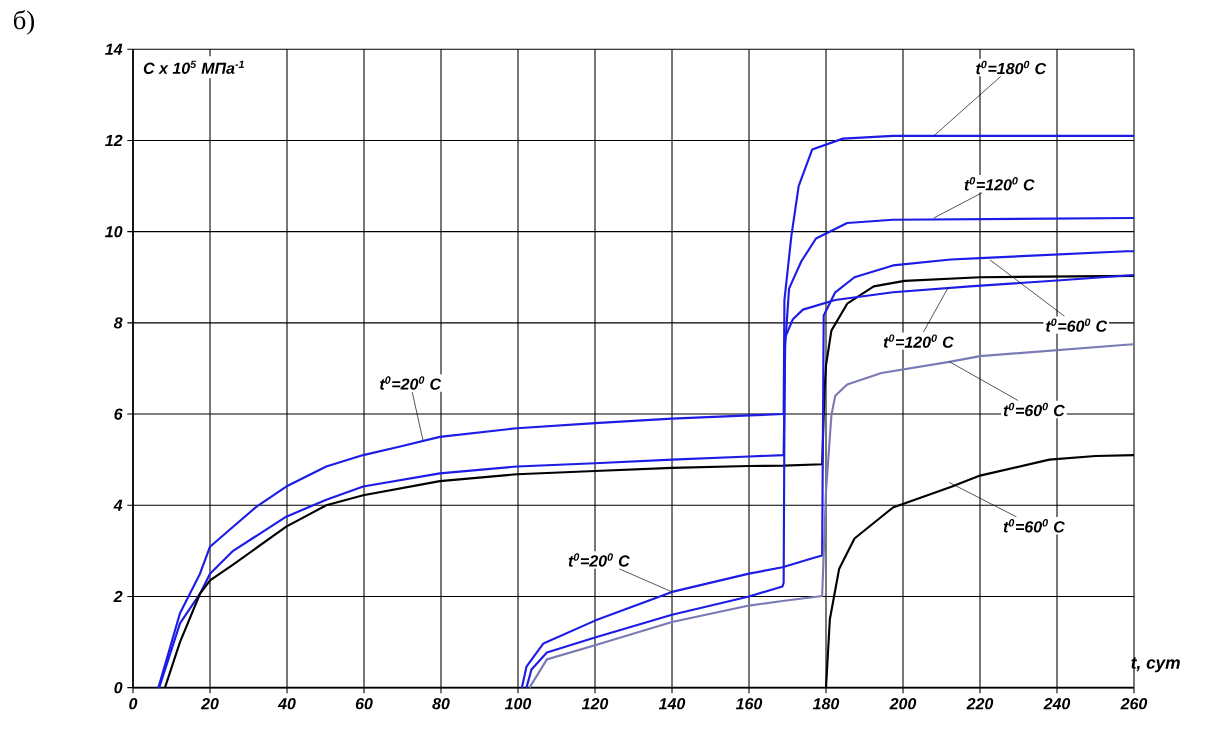 This screenshot has width=1208, height=731. Describe the element at coordinates (518, 704) in the screenshot. I see `x-tick-label: 100` at that location.